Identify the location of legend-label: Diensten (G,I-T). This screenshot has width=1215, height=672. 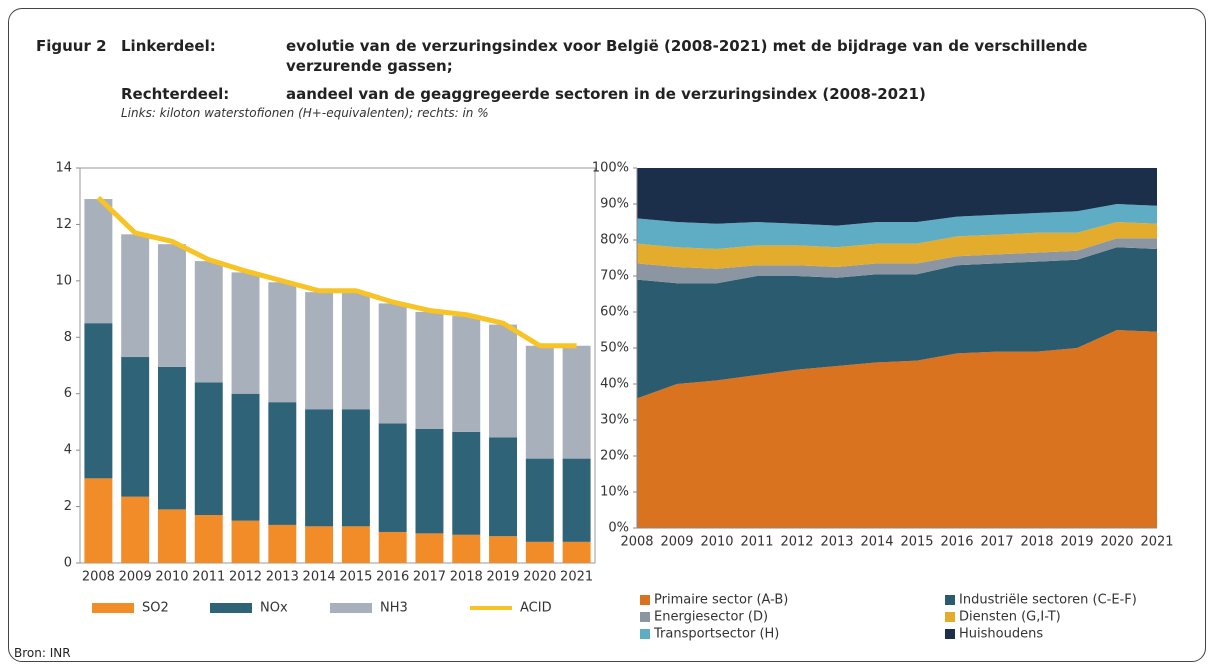
(1010, 617).